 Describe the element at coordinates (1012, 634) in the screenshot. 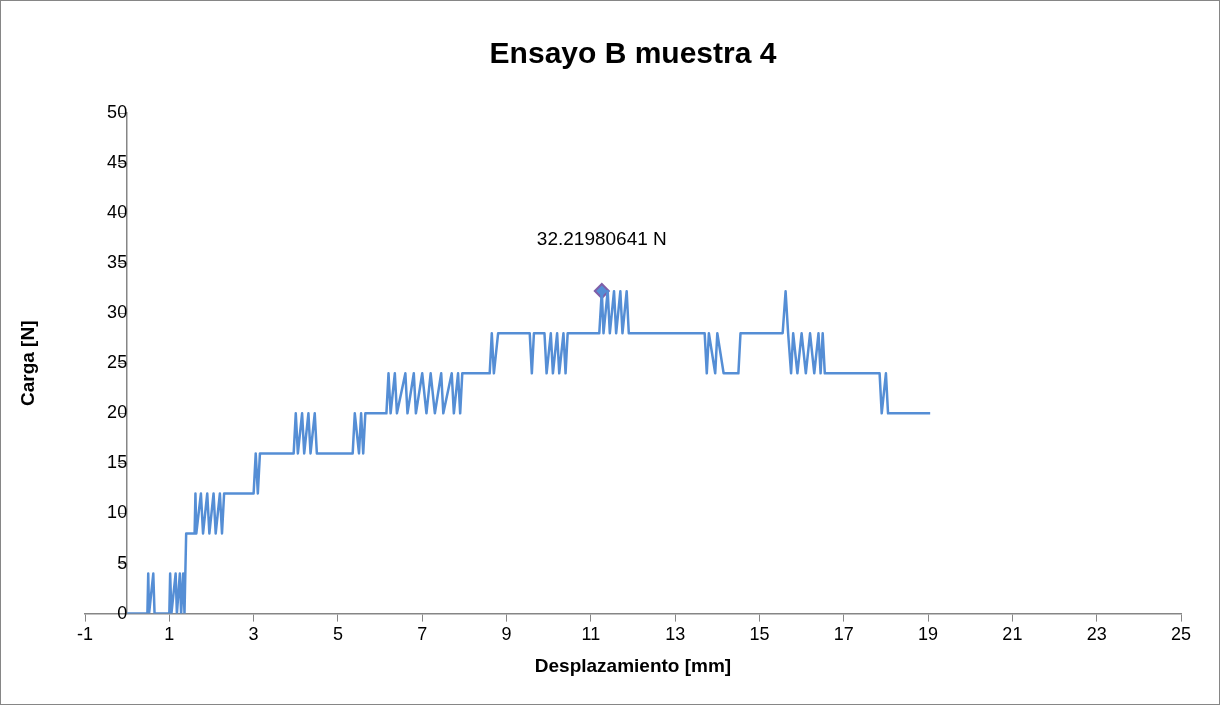

I see `x-tick-label: 21` at that location.